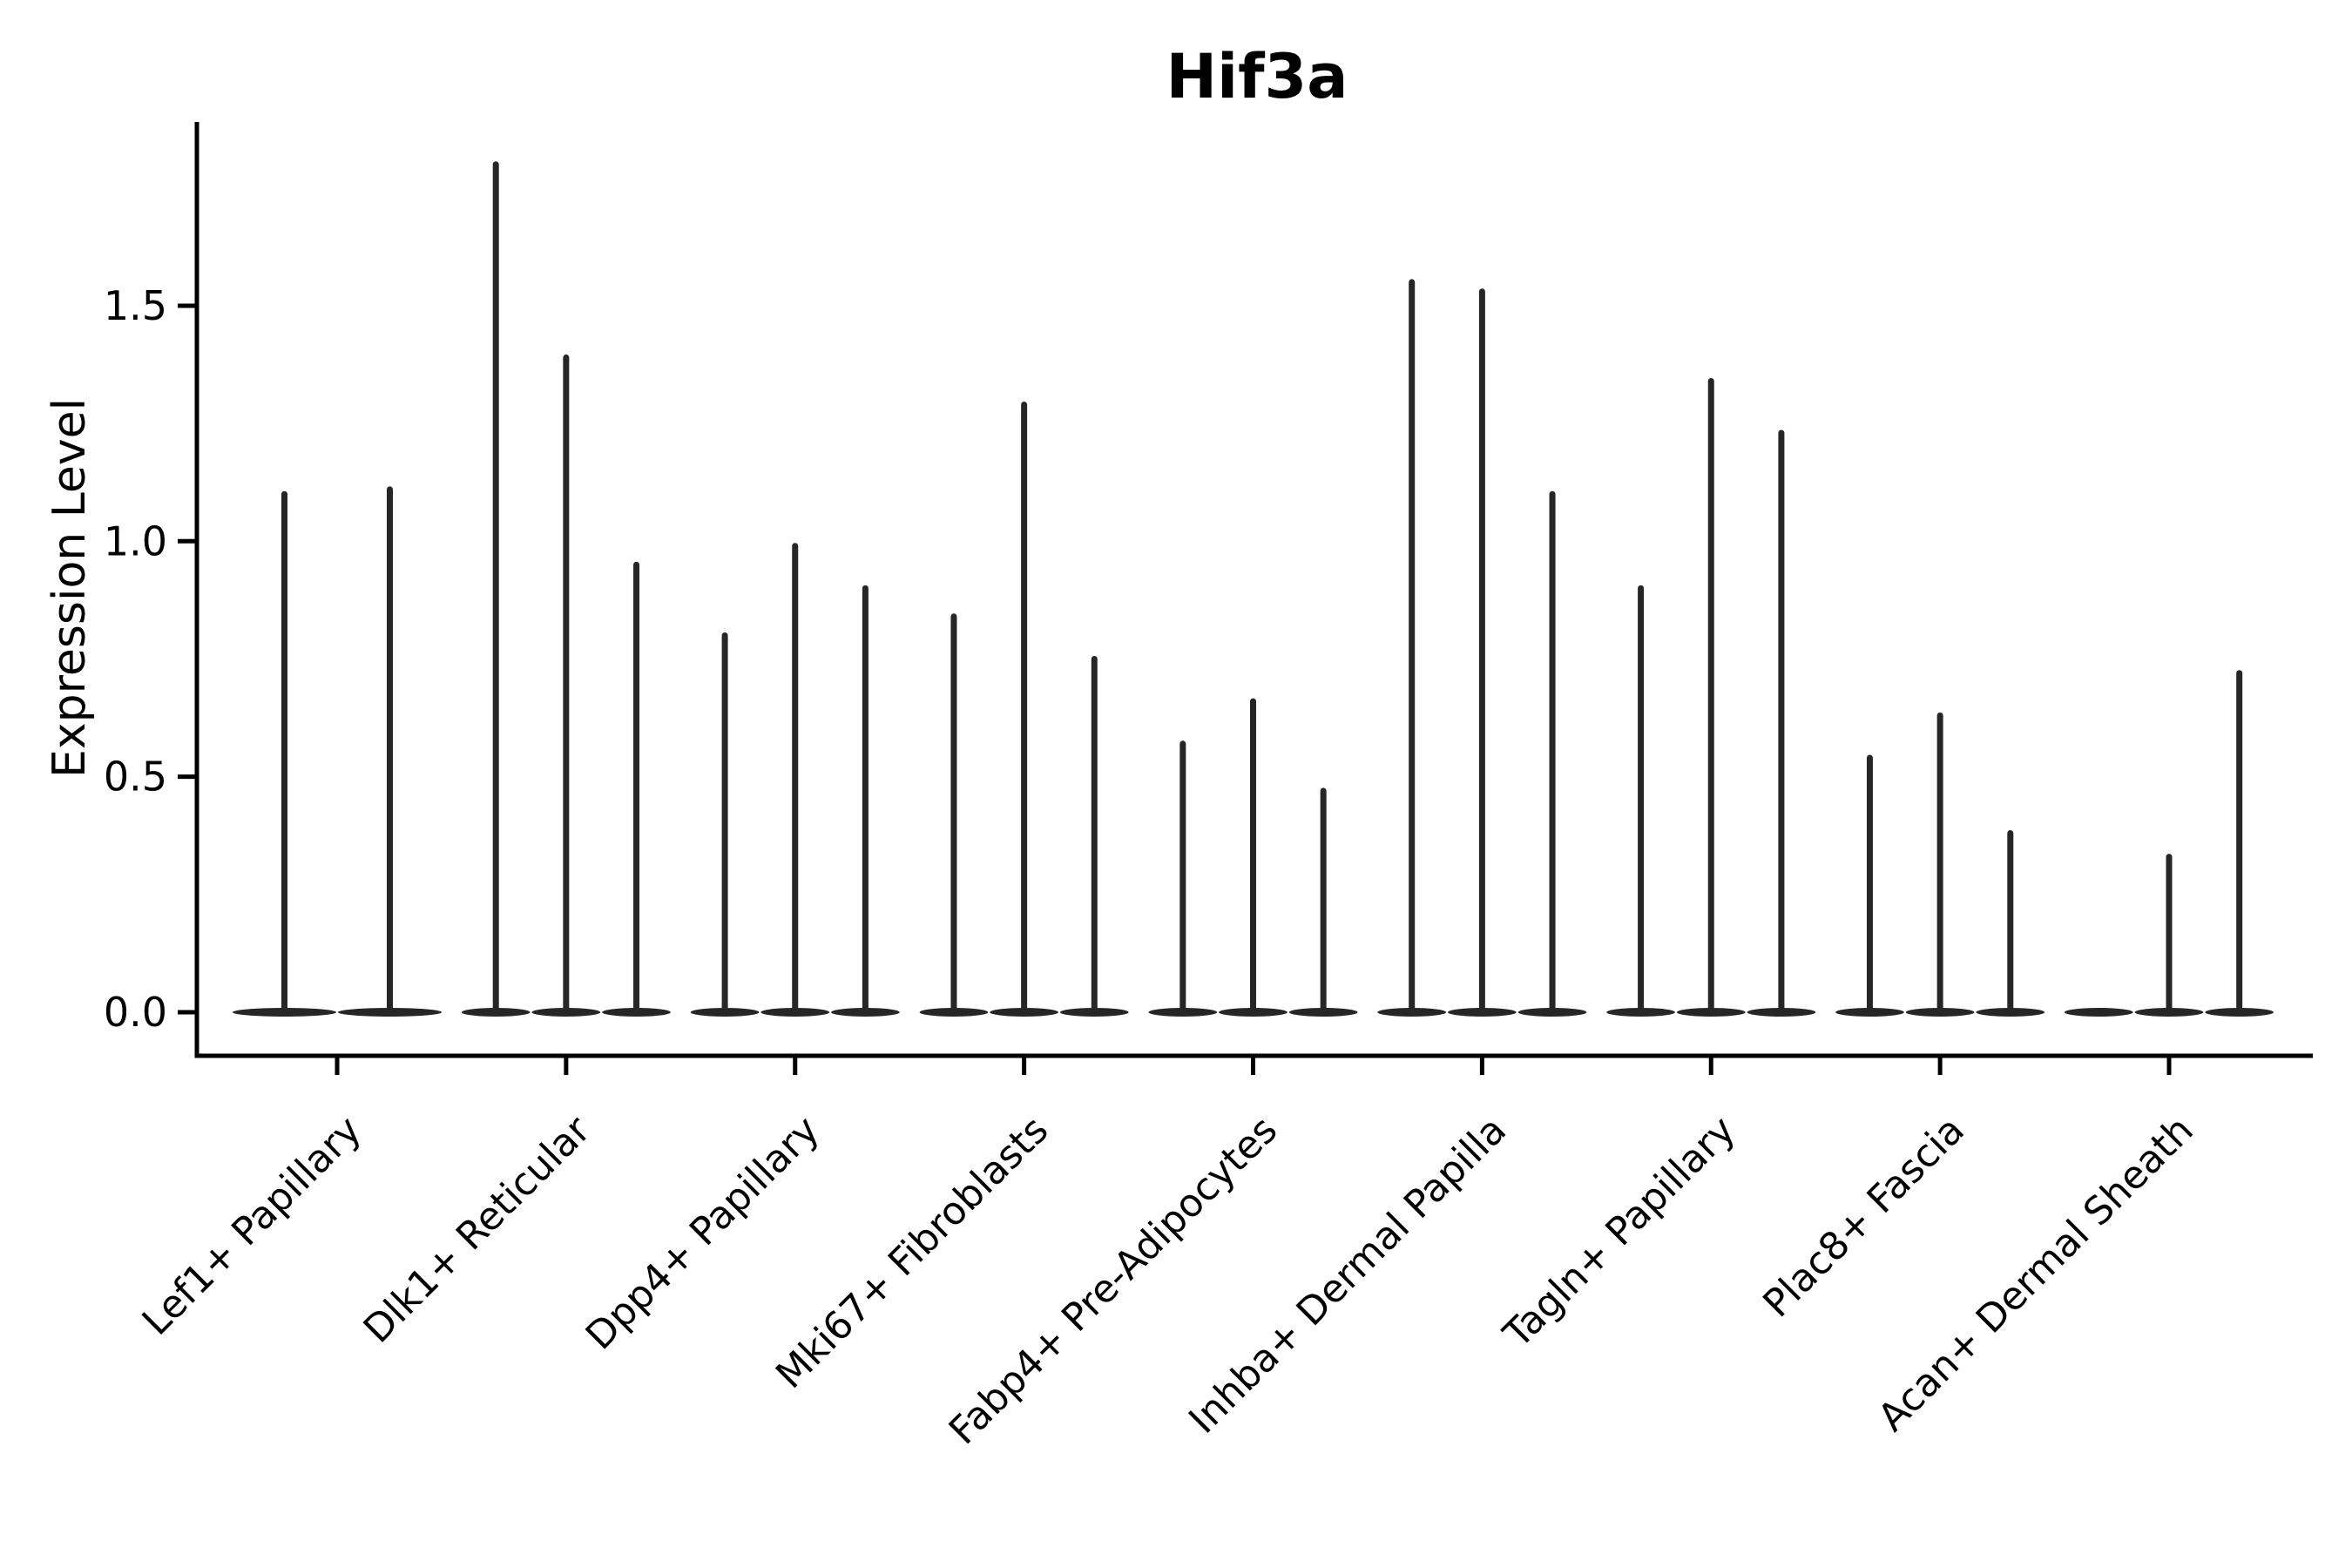 The height and width of the screenshot is (1568, 2352). I want to click on y-tick-label: 1.0, so click(135, 540).